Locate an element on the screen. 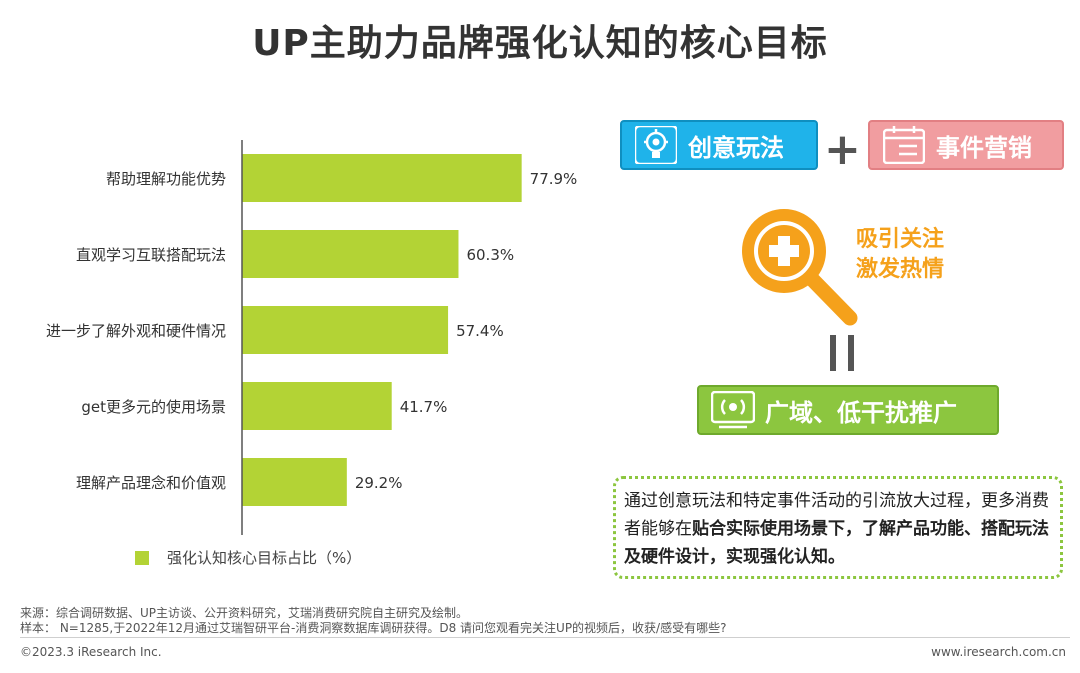 This screenshot has height=673, width=1080. page-title: UP主助力品牌强化认知的核心目标 is located at coordinates (540, 43).